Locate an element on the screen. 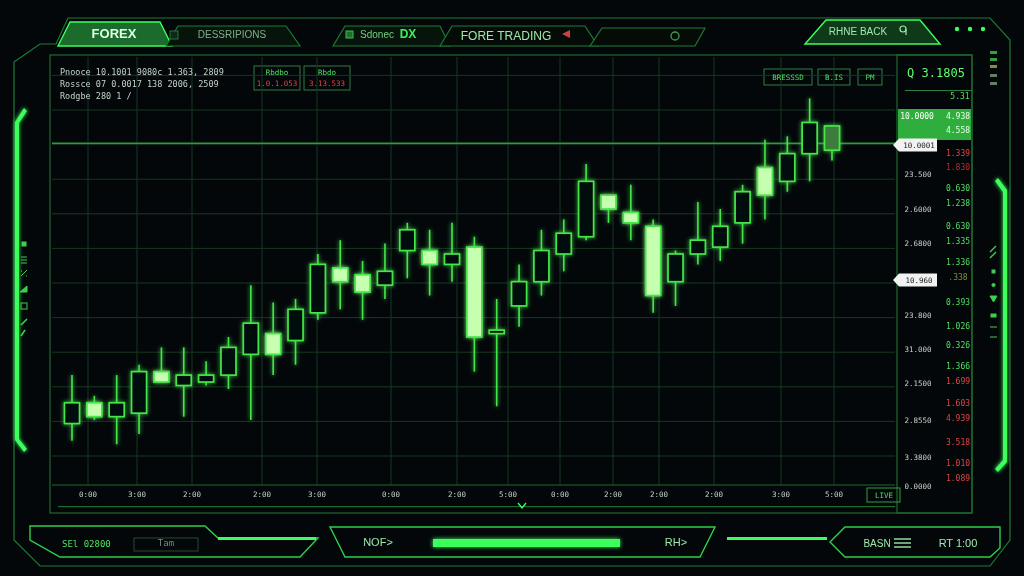  text: 5.31 is located at coordinates (960, 96).